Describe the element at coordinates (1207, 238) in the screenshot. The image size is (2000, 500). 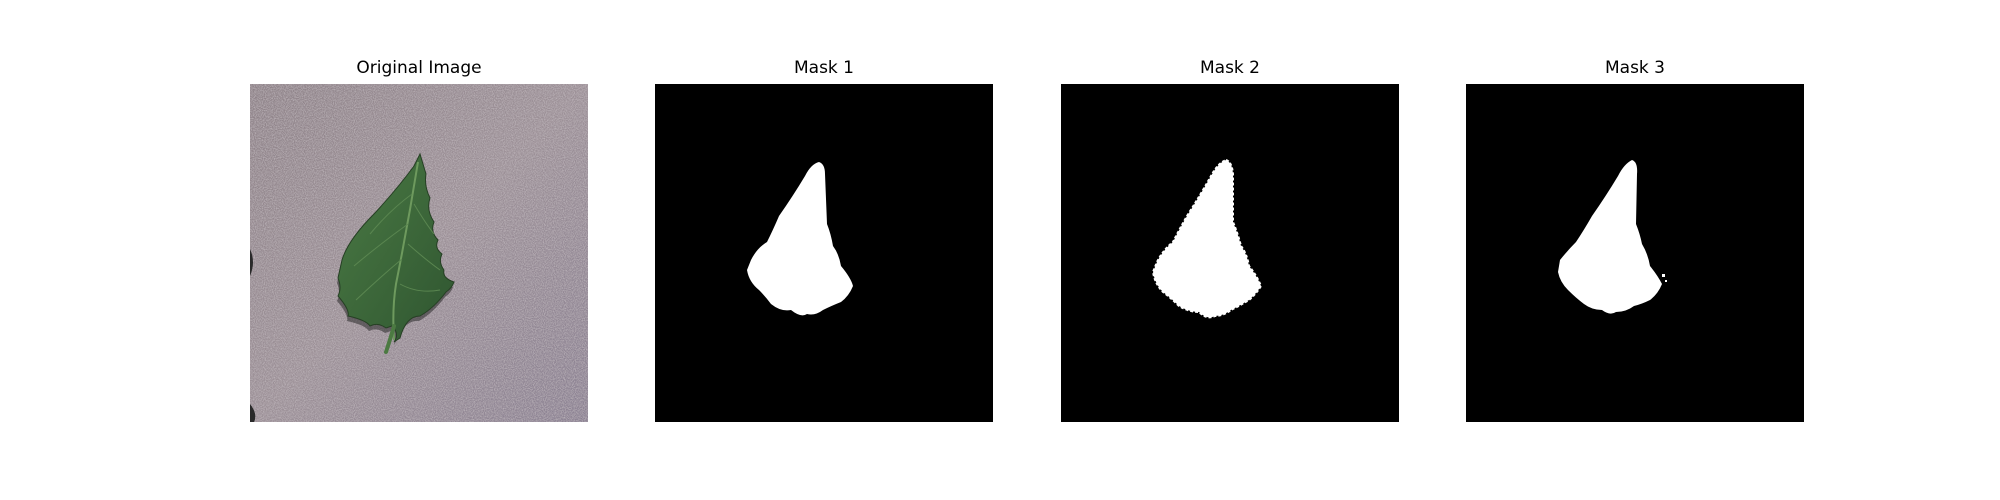
I see `mask-2-foreground` at that location.